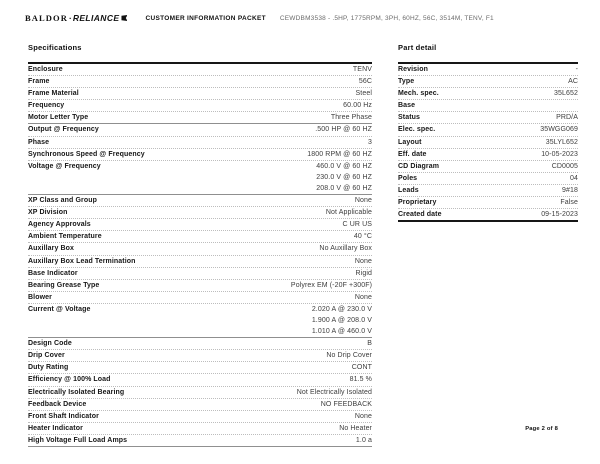 The image size is (600, 464). Describe the element at coordinates (406, 82) in the screenshot. I see `row-label: Type` at that location.